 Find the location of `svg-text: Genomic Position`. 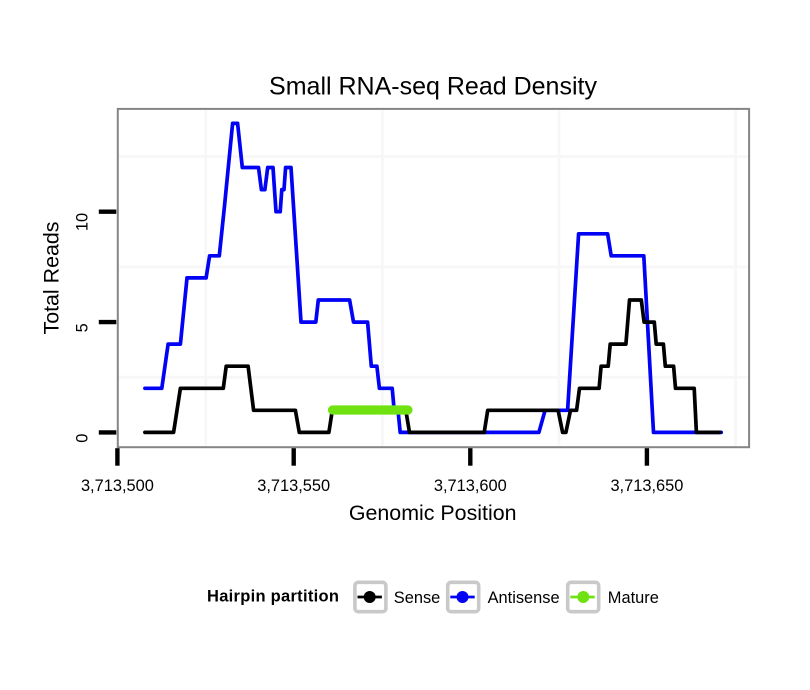

svg-text: Genomic Position is located at coordinates (433, 513).